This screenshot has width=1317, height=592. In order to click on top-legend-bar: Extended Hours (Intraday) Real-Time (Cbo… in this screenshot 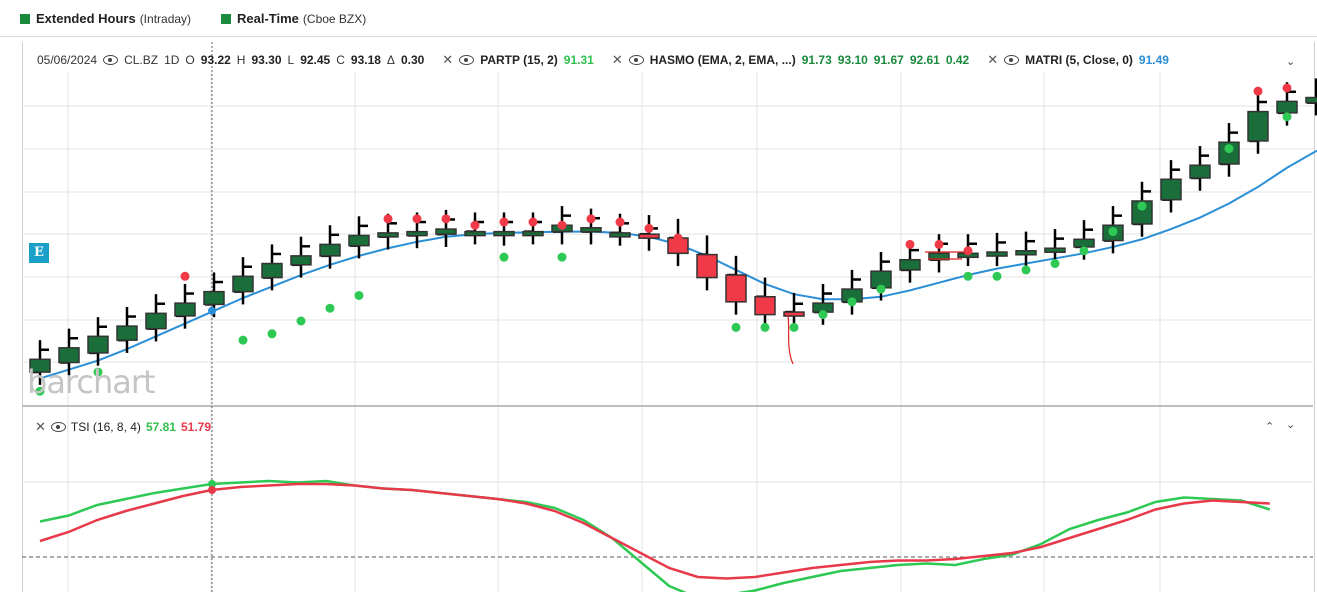, I will do `click(658, 18)`.